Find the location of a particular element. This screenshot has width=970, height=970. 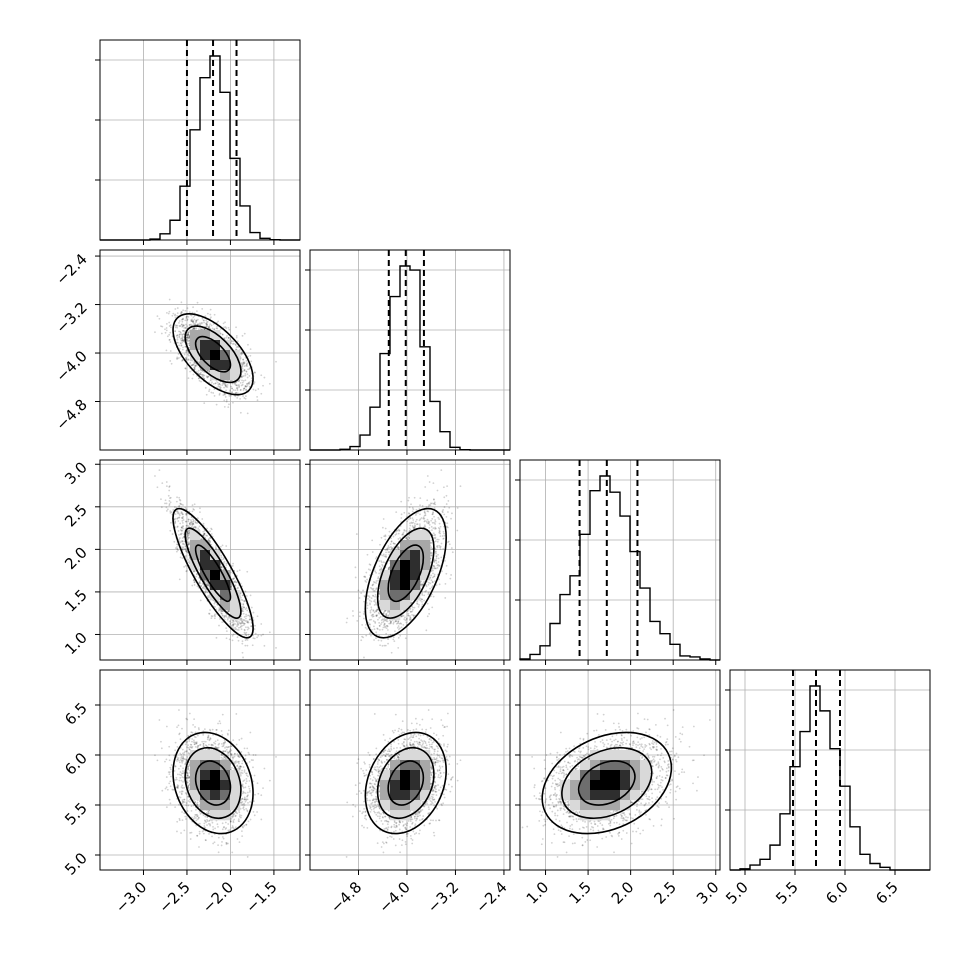

contour-line is located at coordinates (213, 354).